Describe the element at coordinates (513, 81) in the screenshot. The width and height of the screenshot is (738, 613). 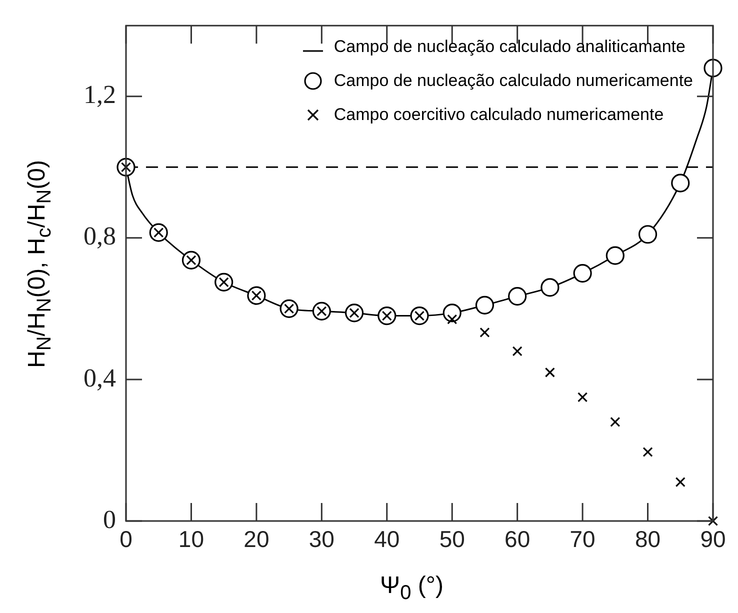
I see `legend-label: Campo de nucleação calculado numericamente` at that location.